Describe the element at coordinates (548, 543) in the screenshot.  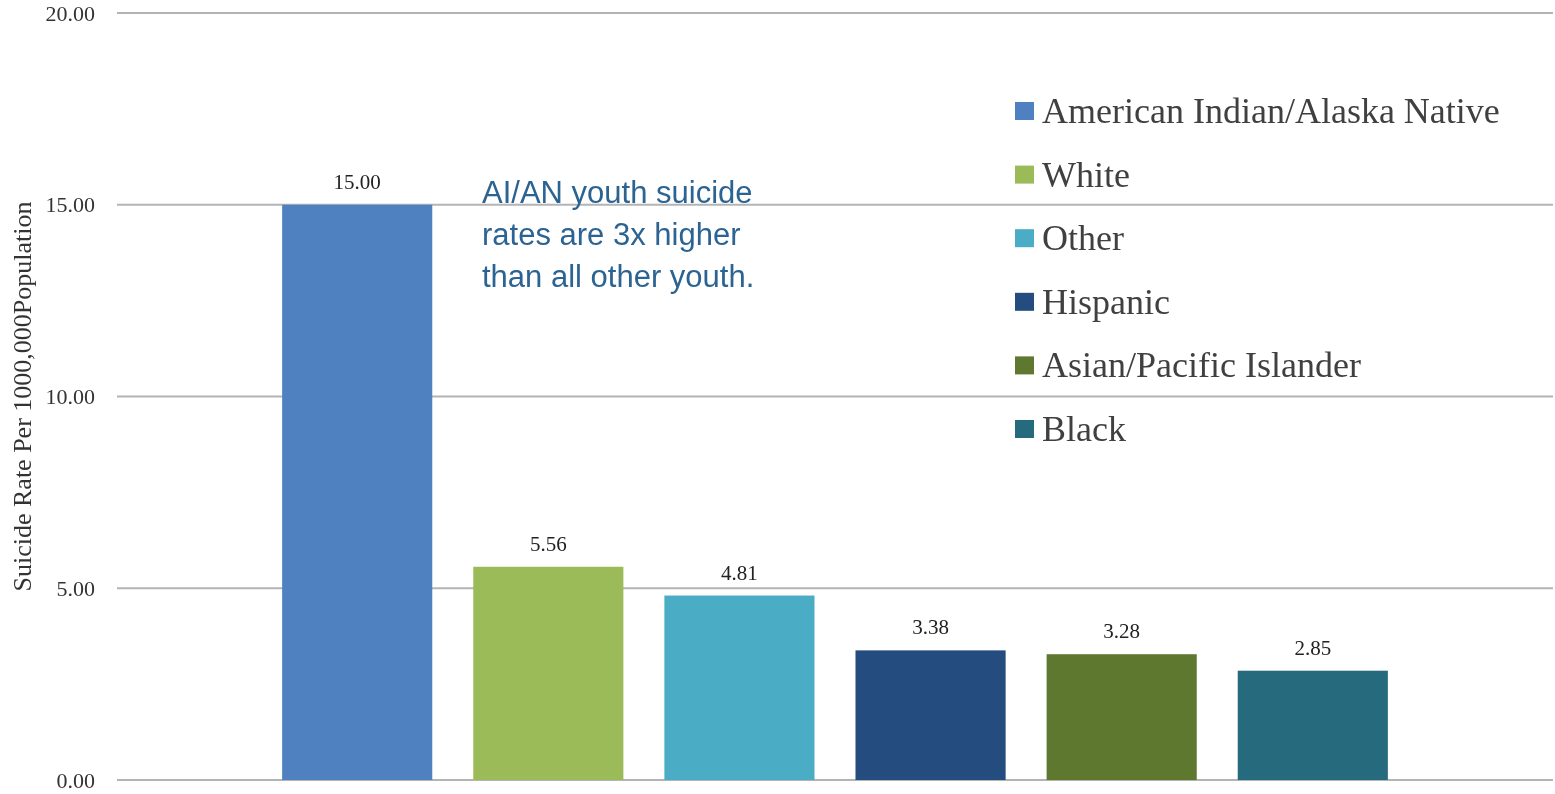
I see `data-label: 5.56` at that location.